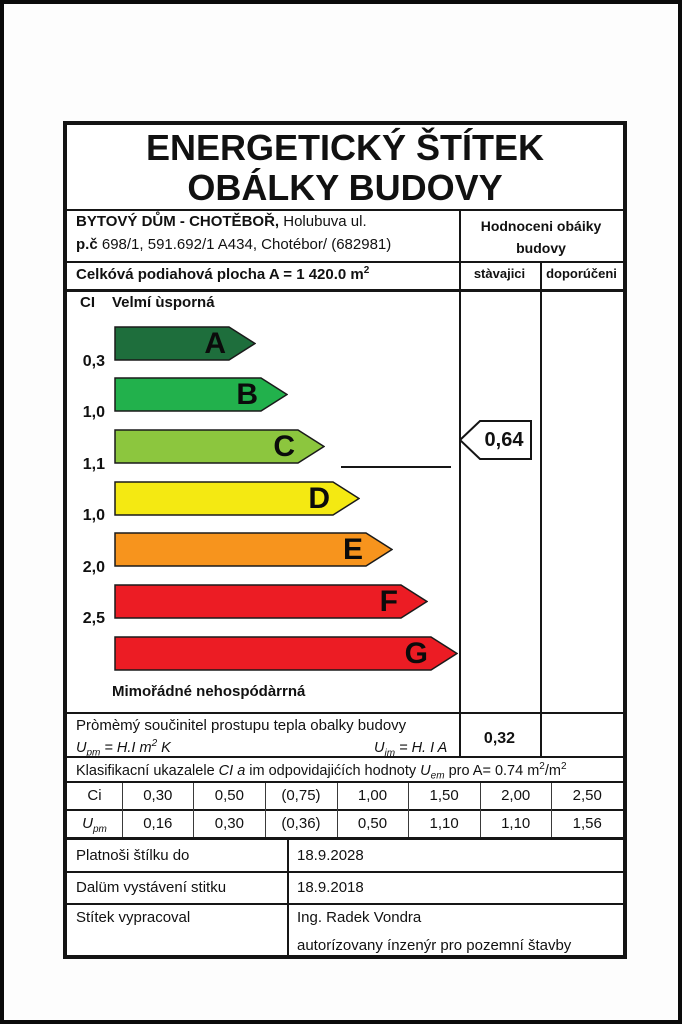 The height and width of the screenshot is (1024, 682). Describe the element at coordinates (93, 515) in the screenshot. I see `tick-3: 1,0` at that location.